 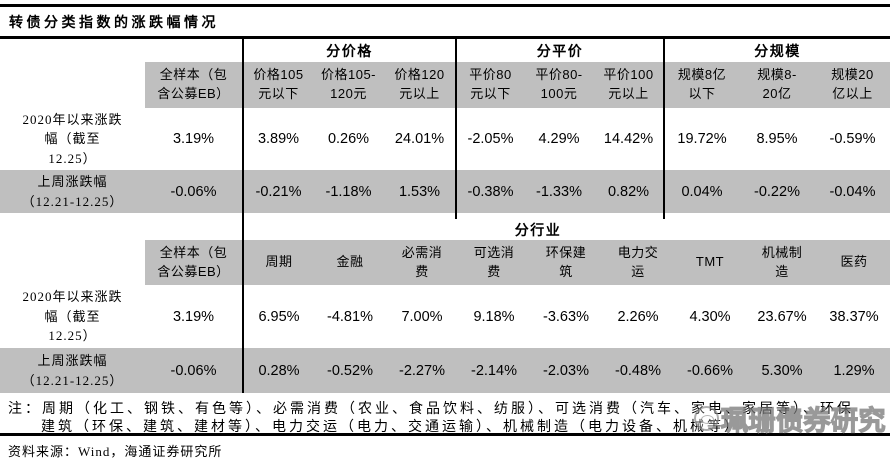 What do you see at coordinates (852, 139) in the screenshot?
I see `value-cell: -0.59%` at bounding box center [852, 139].